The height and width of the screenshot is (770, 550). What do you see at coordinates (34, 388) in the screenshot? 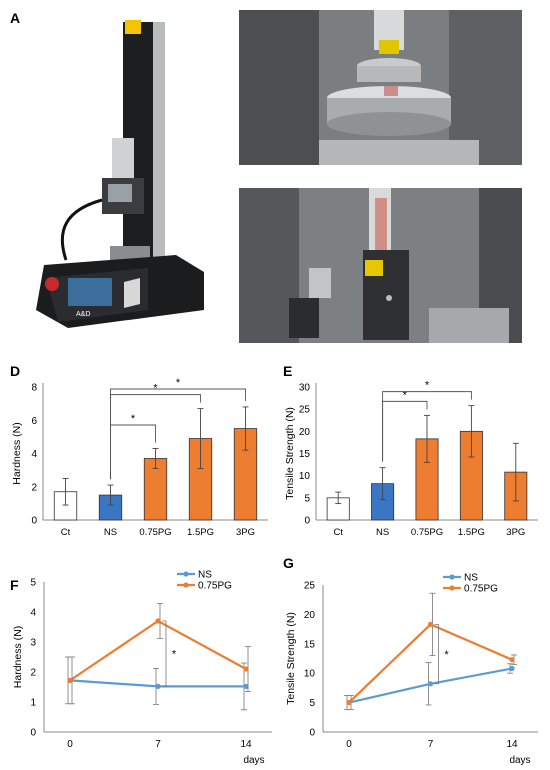
I see `y-tick-label: 8` at bounding box center [34, 388].